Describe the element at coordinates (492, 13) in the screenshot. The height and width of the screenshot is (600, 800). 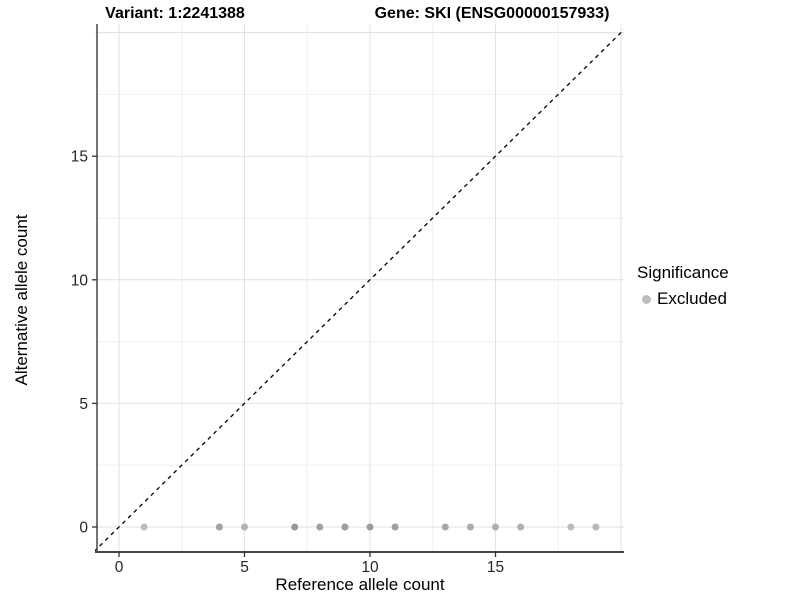
I see `plot-title-gene: Gene: SKI (ENSG00000157933)` at that location.